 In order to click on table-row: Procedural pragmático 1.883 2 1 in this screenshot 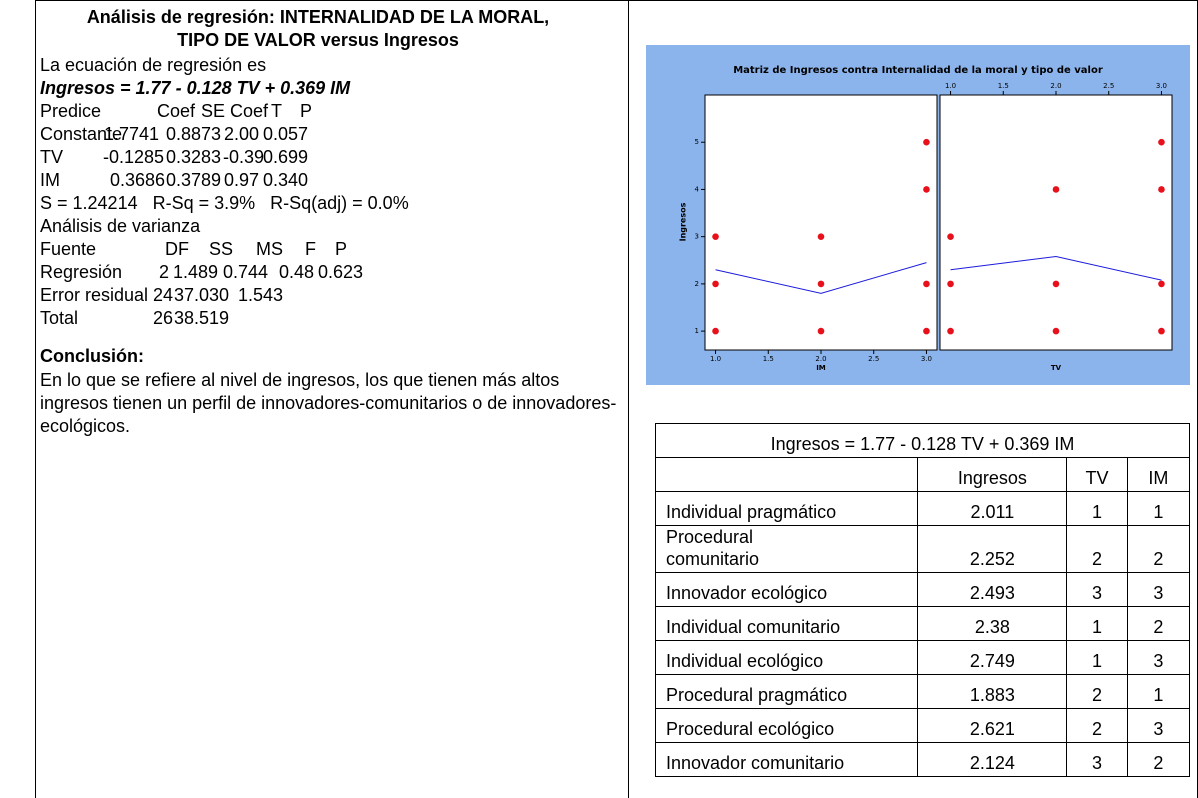, I will do `click(922, 691)`.